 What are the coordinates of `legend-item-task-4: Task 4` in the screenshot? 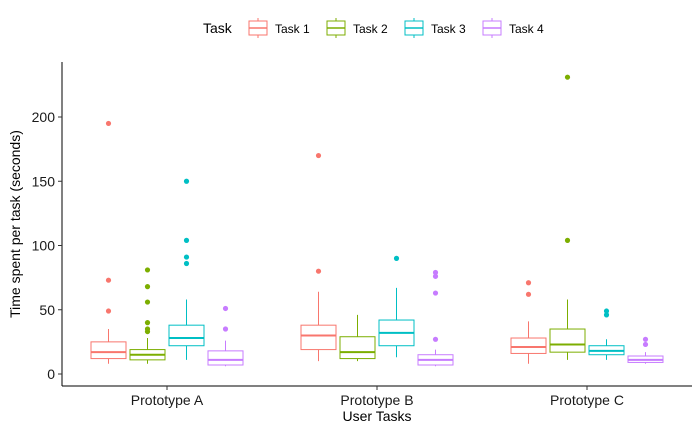 It's located at (513, 28).